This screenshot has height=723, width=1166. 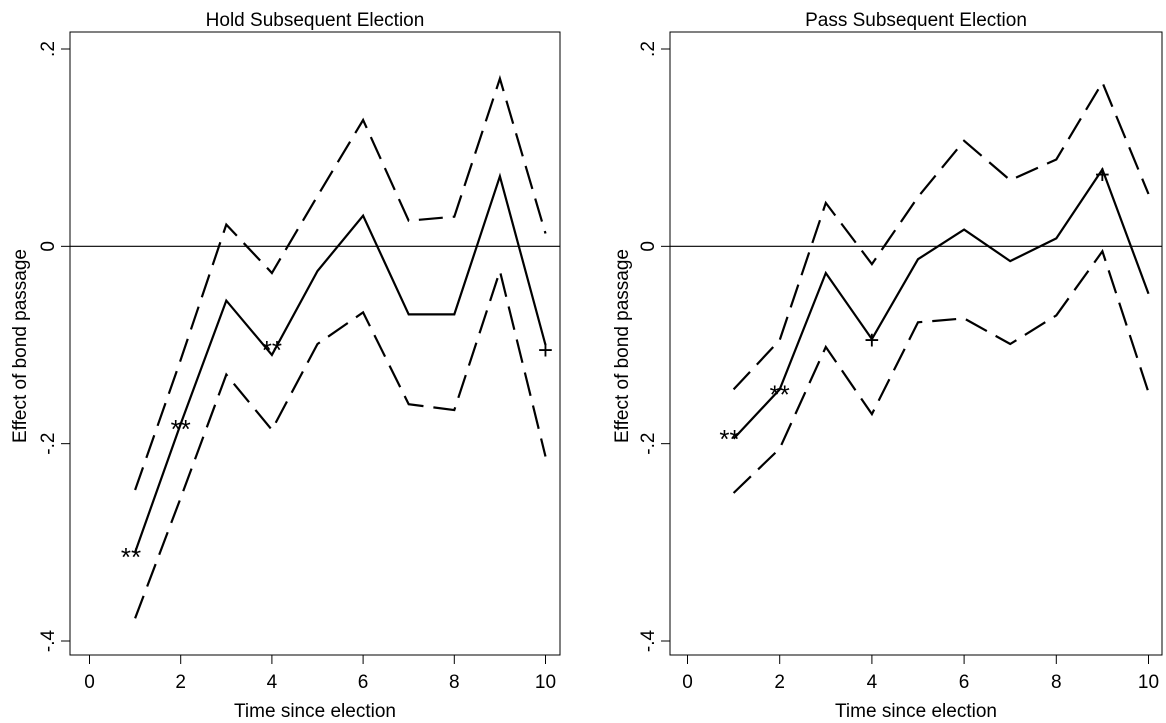 I want to click on series-lower-line, so click(x=941, y=371).